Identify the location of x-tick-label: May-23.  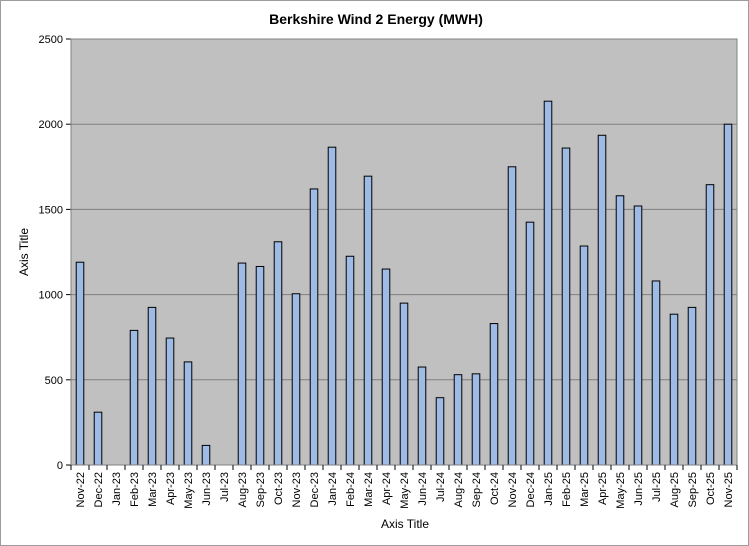
(189, 490).